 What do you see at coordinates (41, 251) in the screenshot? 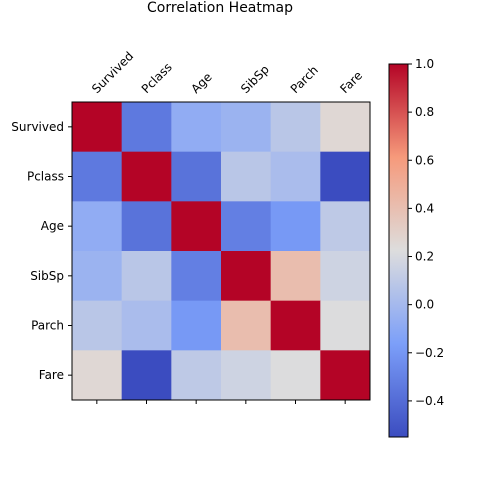
I see `y-axis-ticks: Survived Pclass Age SibSp Parch Fare` at bounding box center [41, 251].